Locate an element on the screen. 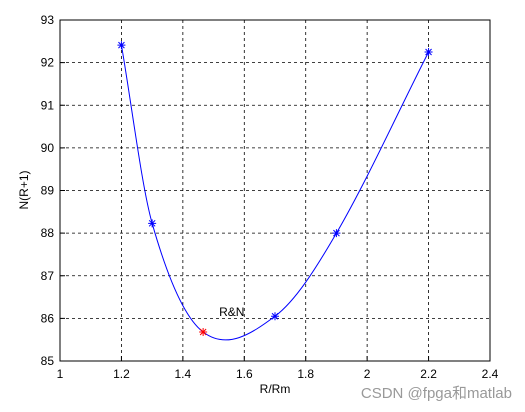 This screenshot has height=412, width=525. y-tick-label: 92 is located at coordinates (48, 63).